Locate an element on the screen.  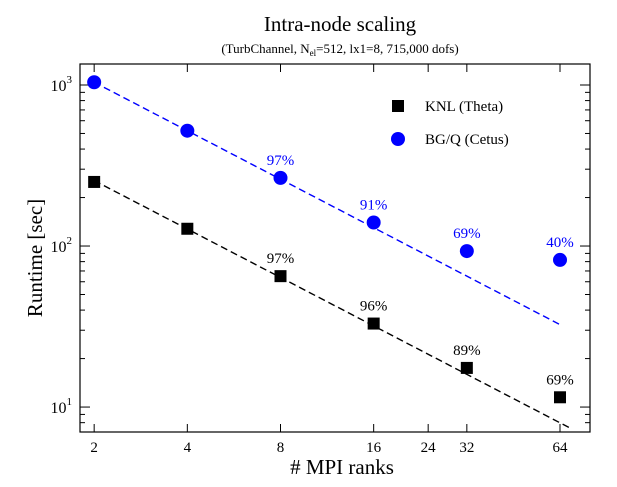
legend-label-knl: KNL (Theta) is located at coordinates (464, 107).